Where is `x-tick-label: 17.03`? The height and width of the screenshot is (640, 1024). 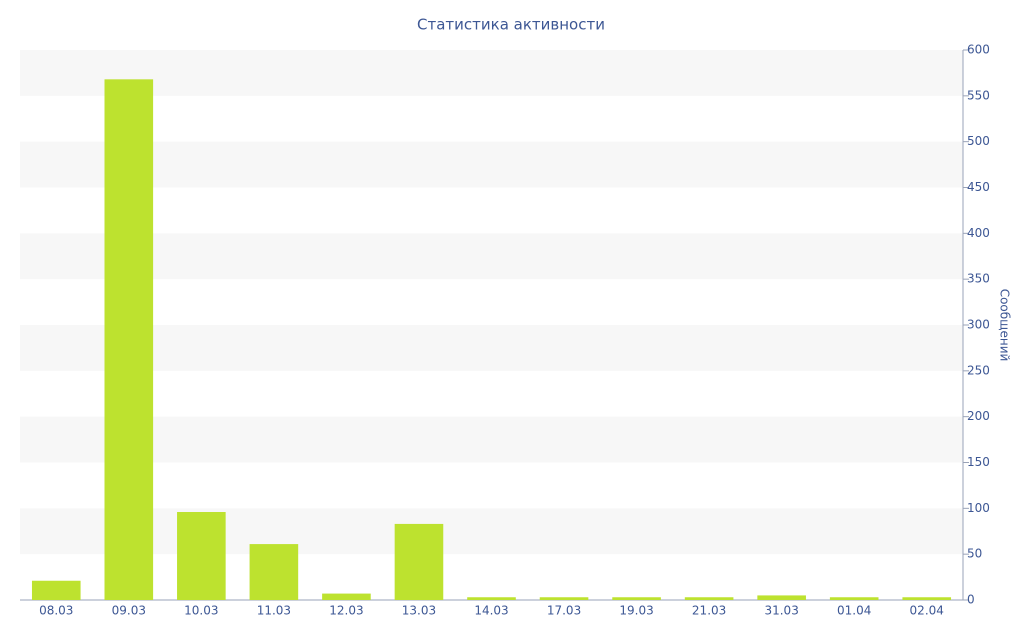
x-tick-label: 17.03 is located at coordinates (564, 611).